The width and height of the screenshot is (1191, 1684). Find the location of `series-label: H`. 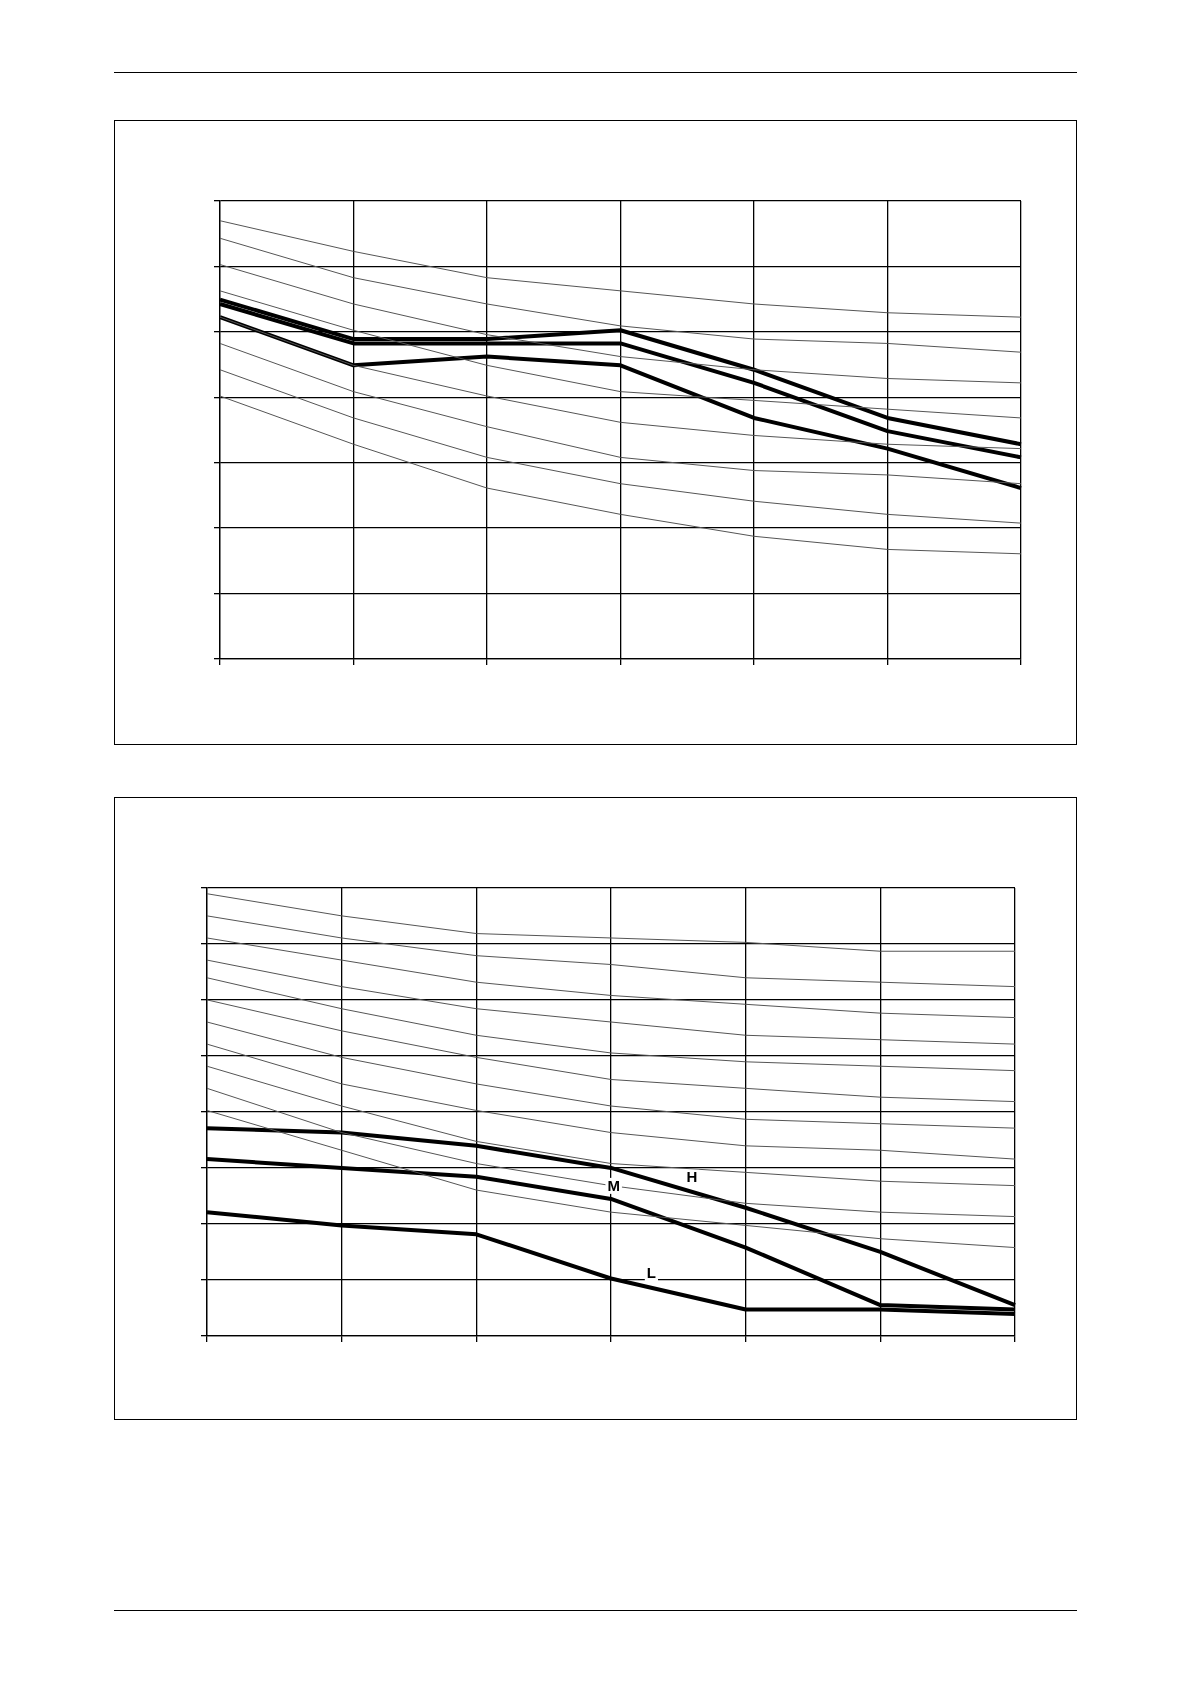

series-label: H is located at coordinates (692, 1177).